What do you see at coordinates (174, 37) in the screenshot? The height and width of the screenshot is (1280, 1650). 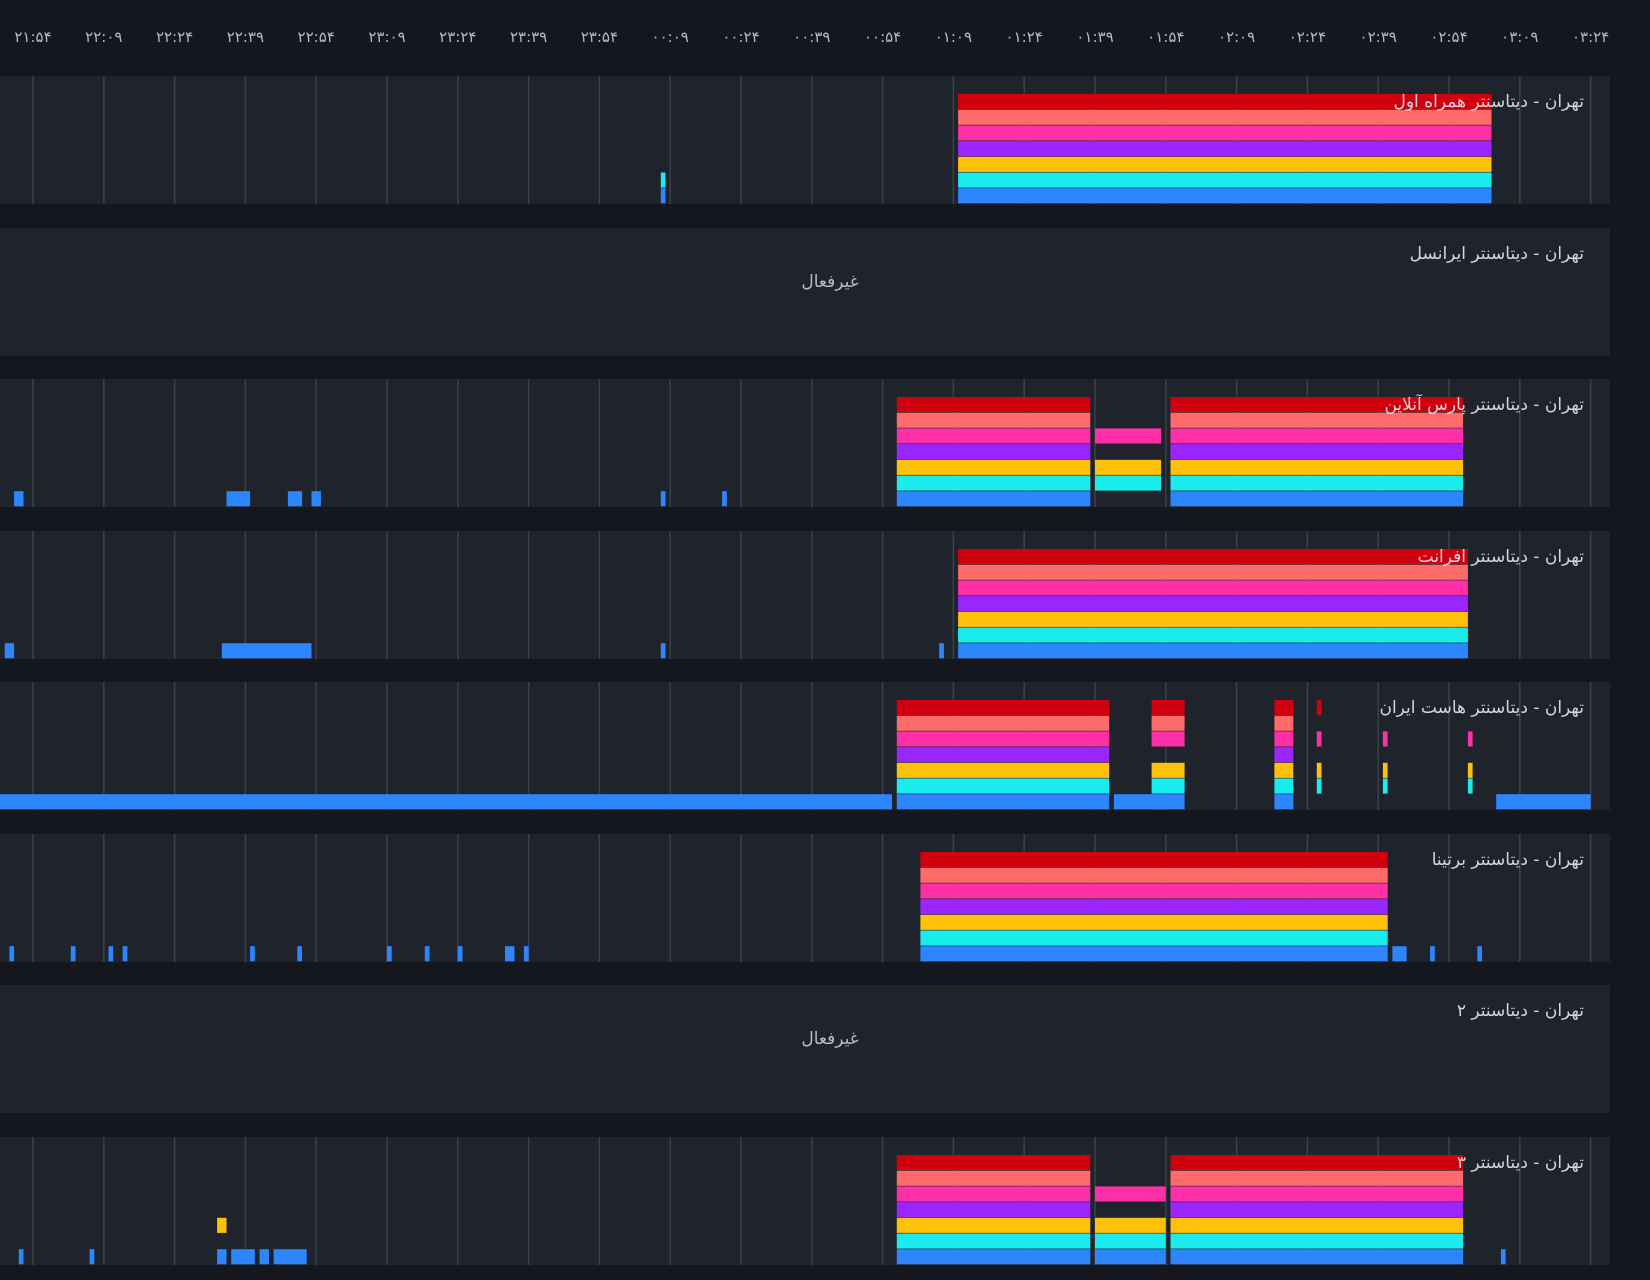 I see `time-tick-label: ۲۲:۲۴` at bounding box center [174, 37].